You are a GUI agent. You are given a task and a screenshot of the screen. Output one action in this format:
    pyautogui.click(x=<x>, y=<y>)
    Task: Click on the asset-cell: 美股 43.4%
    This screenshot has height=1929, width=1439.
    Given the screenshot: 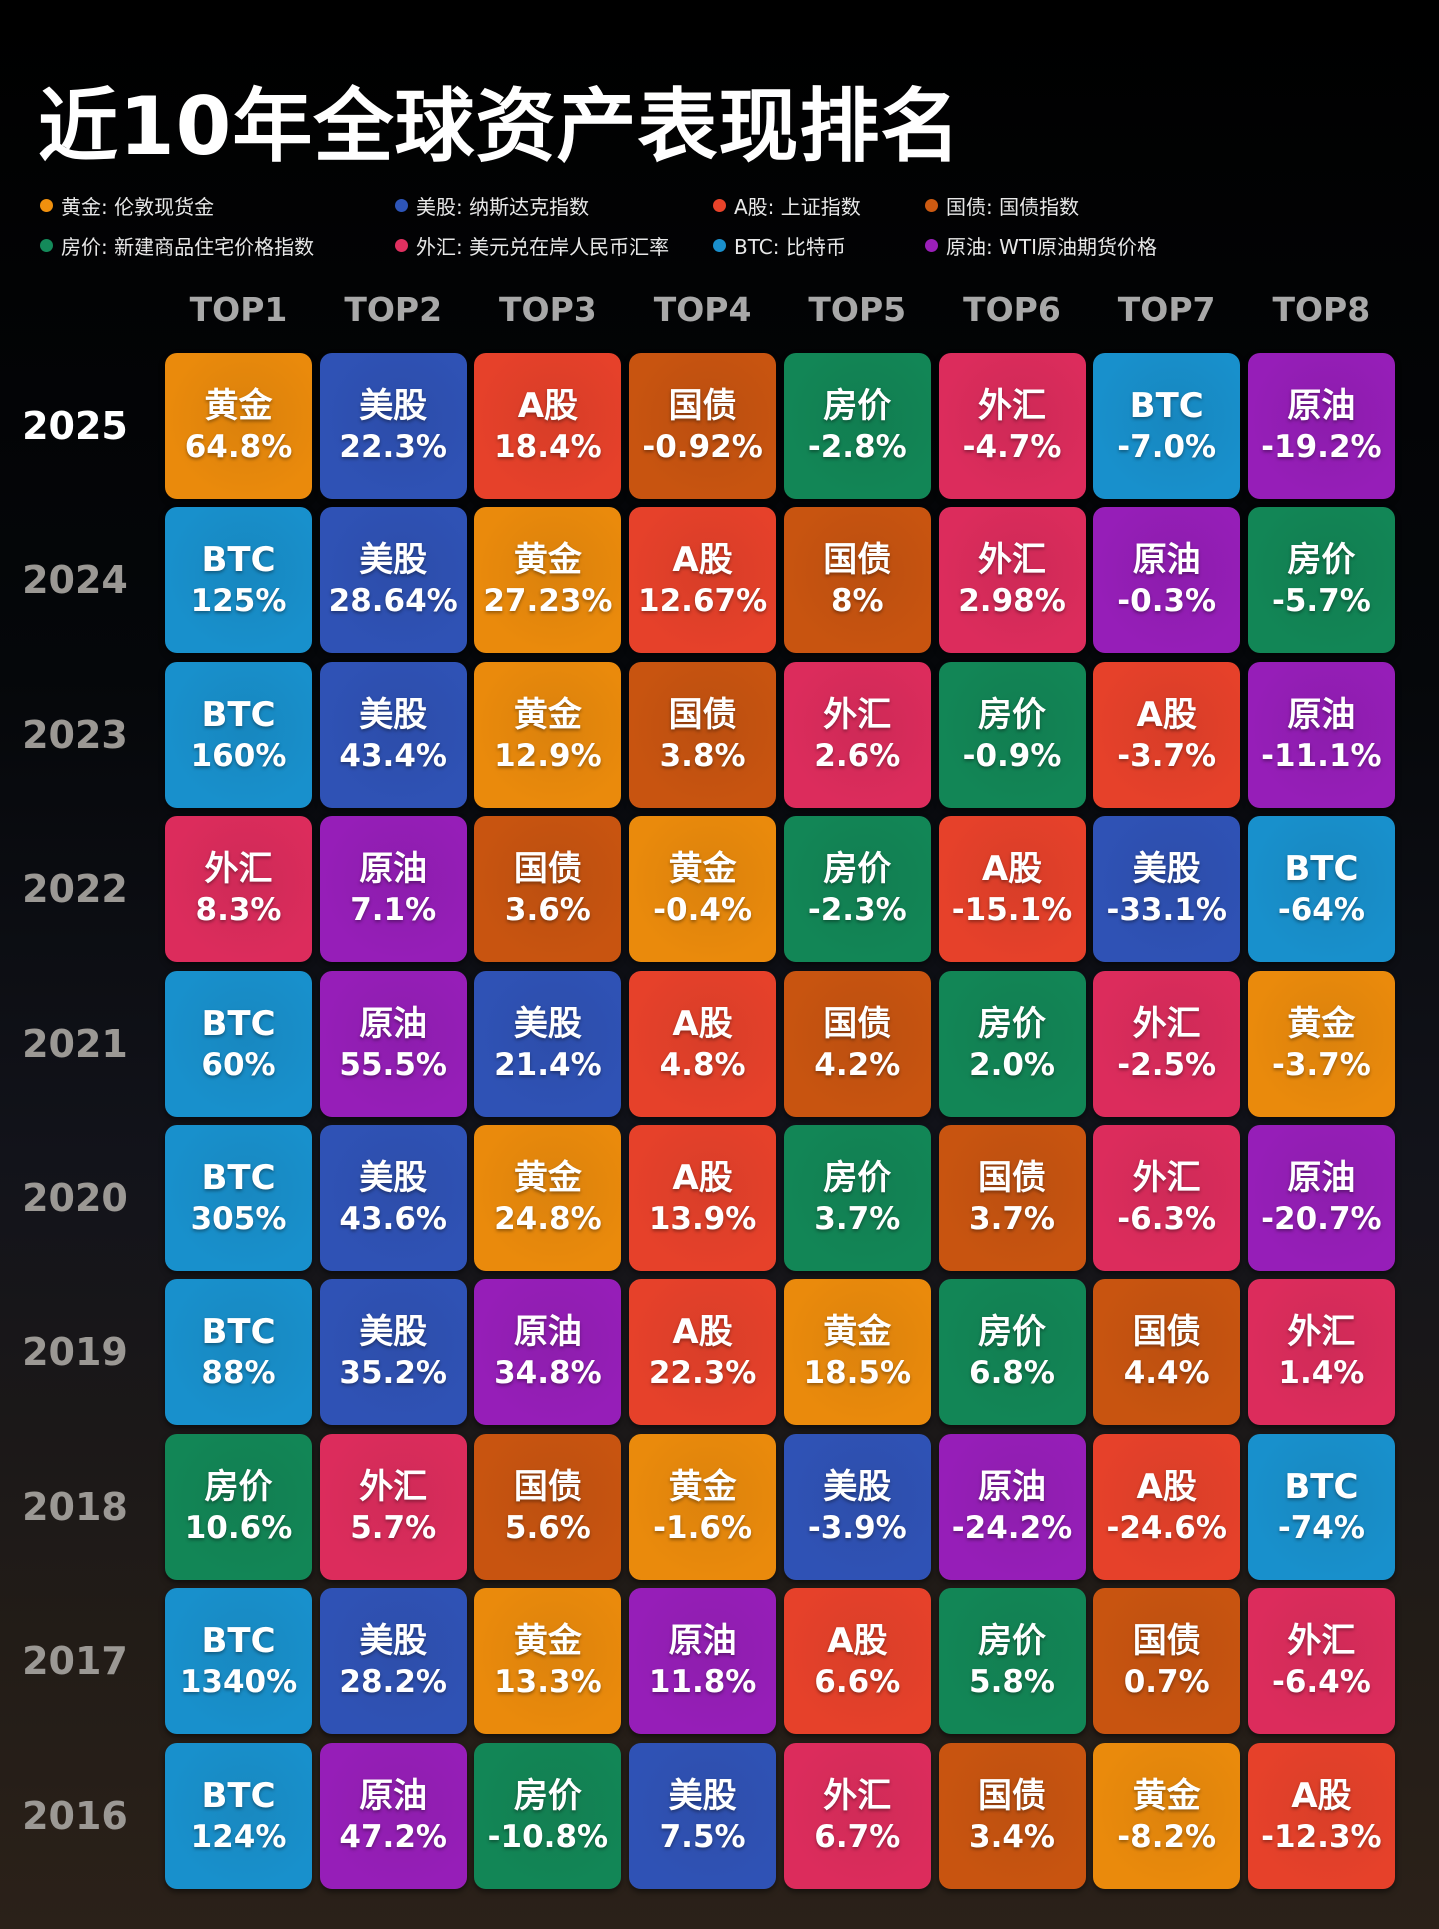 What is the action you would take?
    pyautogui.click(x=393, y=734)
    